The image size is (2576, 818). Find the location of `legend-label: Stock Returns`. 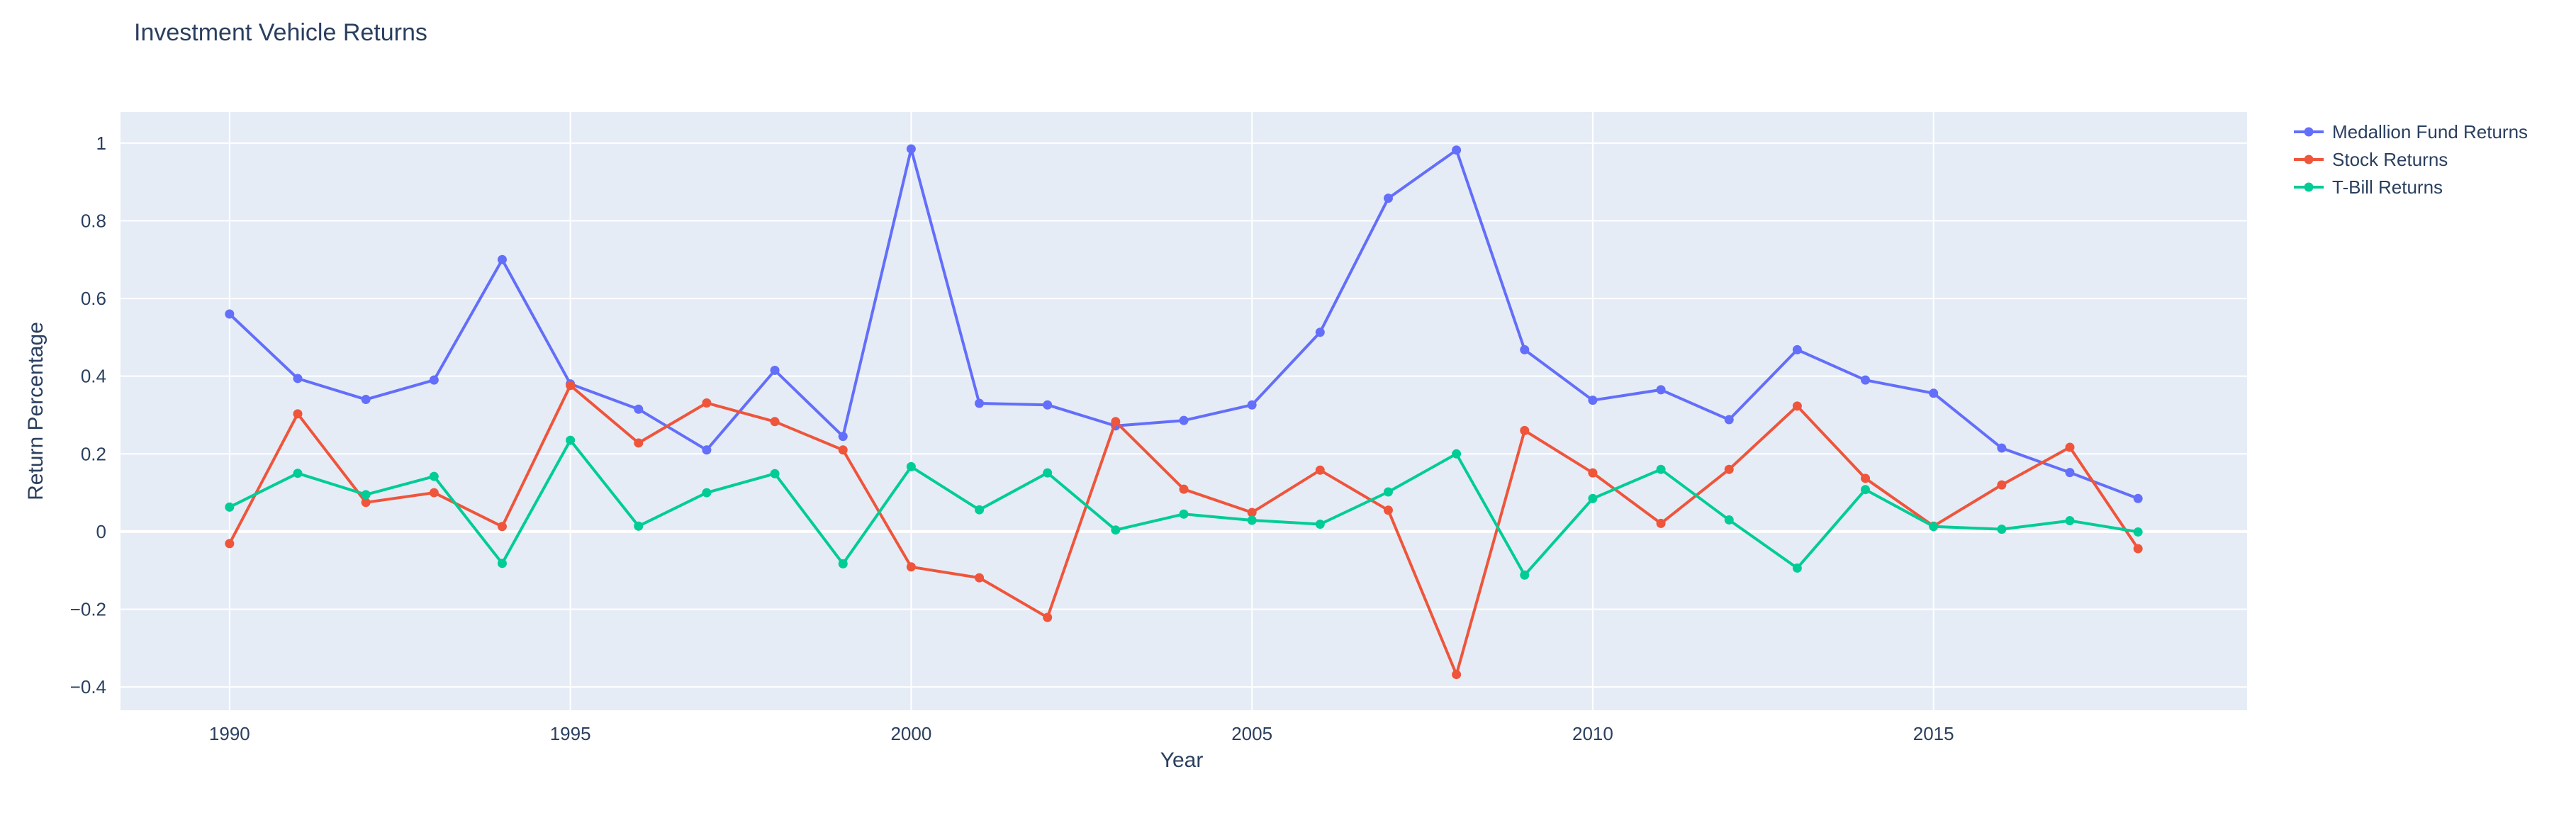

legend-label: Stock Returns is located at coordinates (2390, 159).